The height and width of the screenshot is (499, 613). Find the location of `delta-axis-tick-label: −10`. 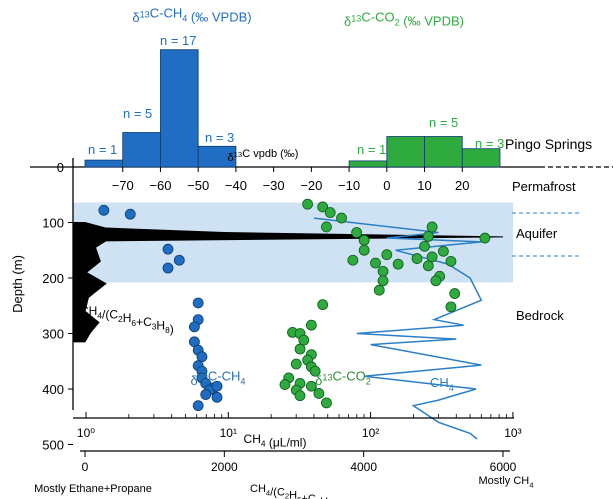

delta-axis-tick-label: −10 is located at coordinates (349, 185).